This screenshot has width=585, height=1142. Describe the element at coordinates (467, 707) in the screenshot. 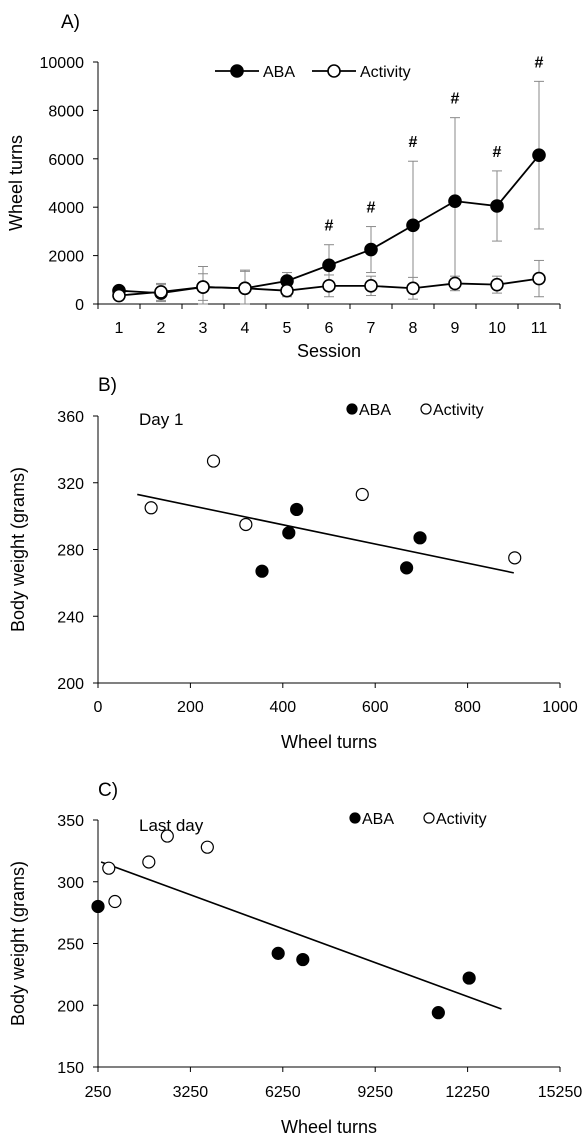

I see `x-tick-label: 800` at that location.